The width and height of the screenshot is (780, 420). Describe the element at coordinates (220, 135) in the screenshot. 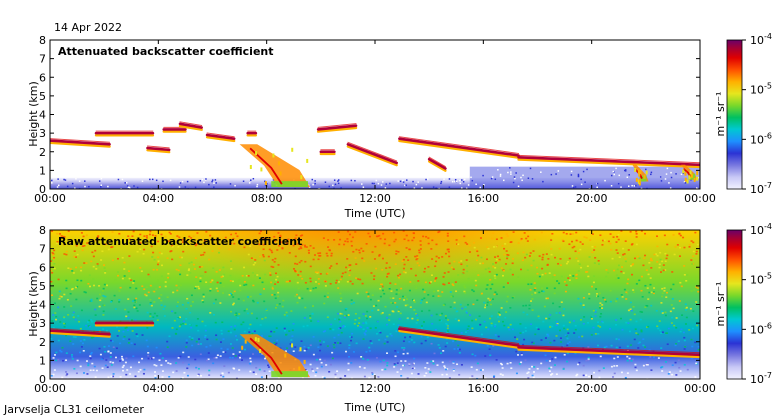

I see `cloud-top` at that location.